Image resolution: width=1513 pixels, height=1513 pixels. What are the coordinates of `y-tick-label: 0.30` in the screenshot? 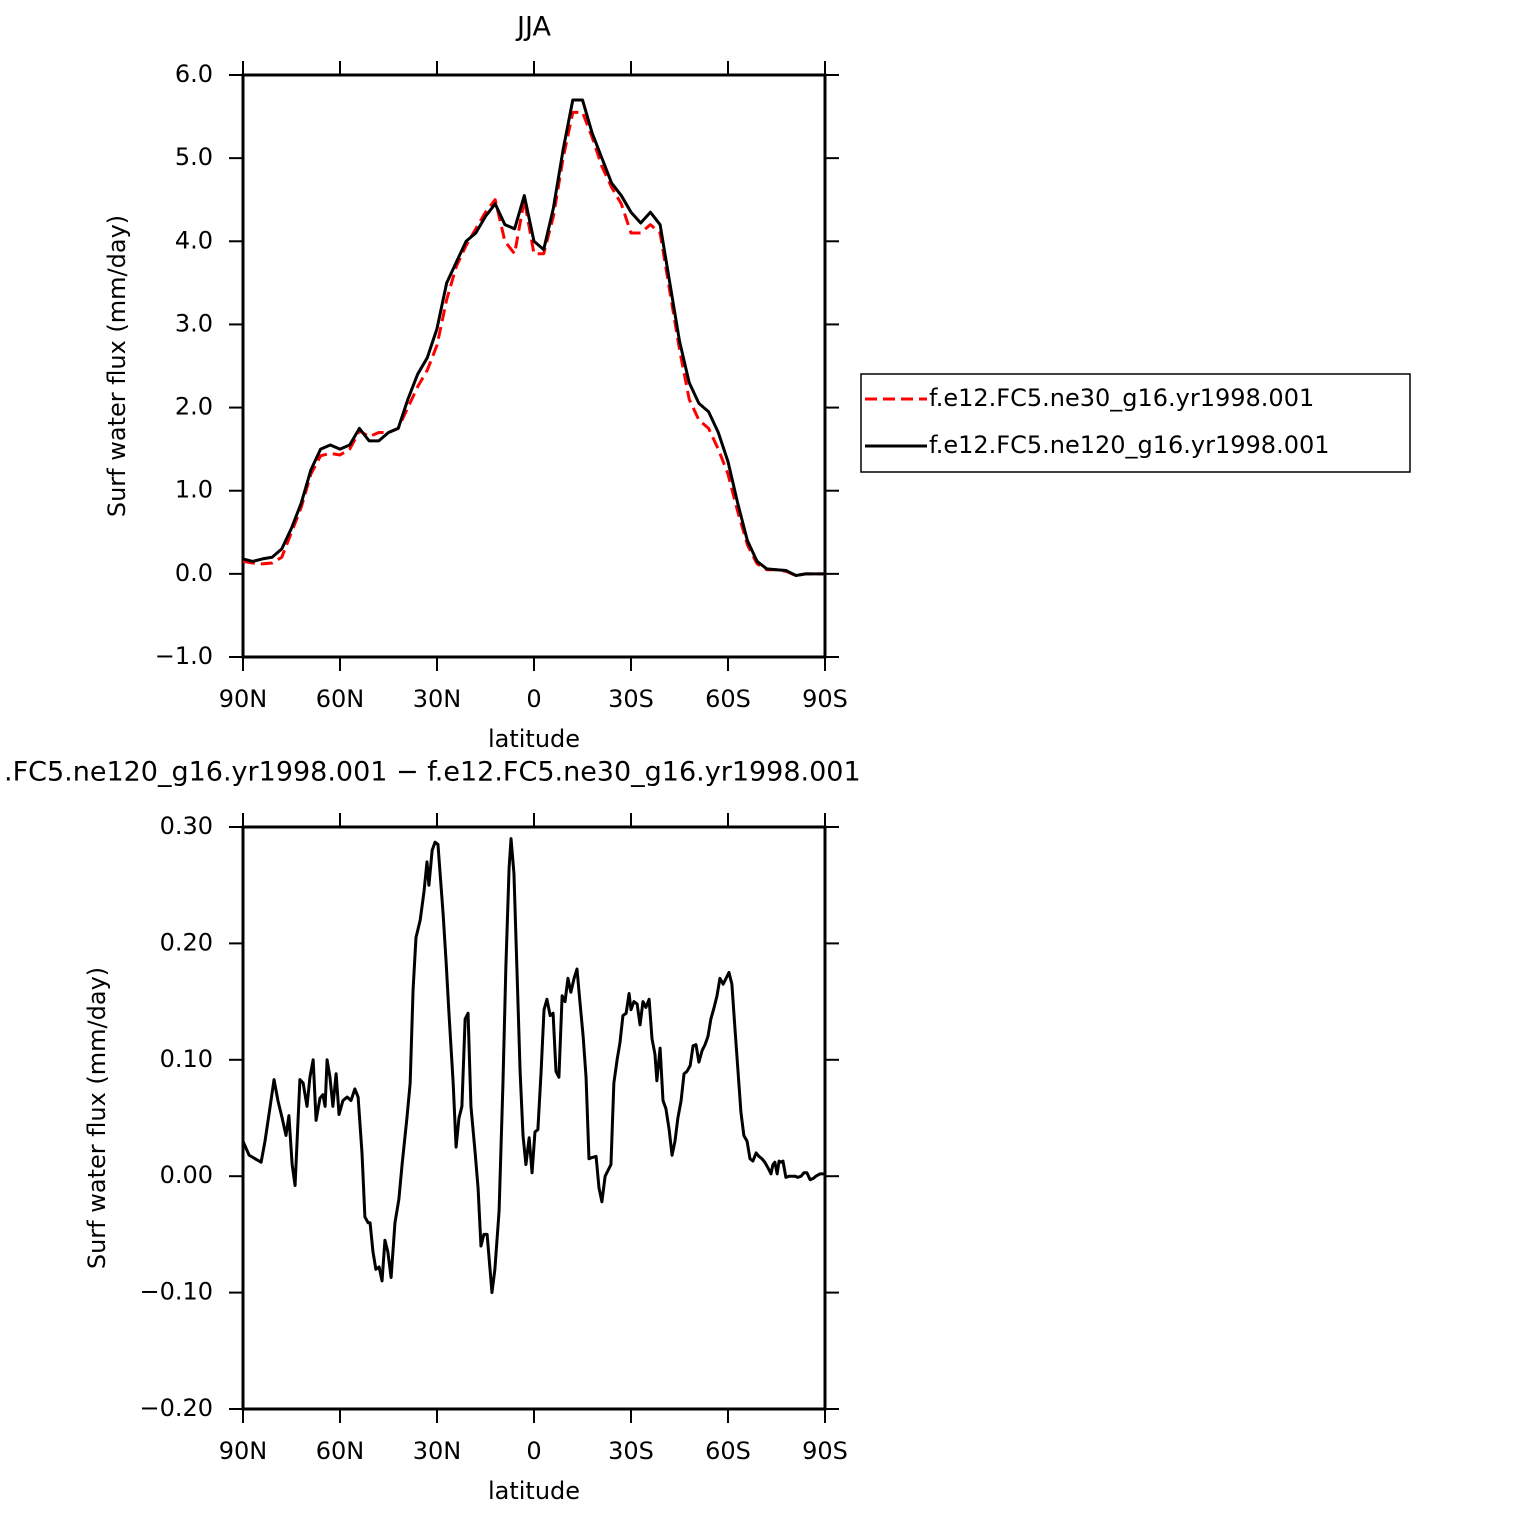 It's located at (186, 826).